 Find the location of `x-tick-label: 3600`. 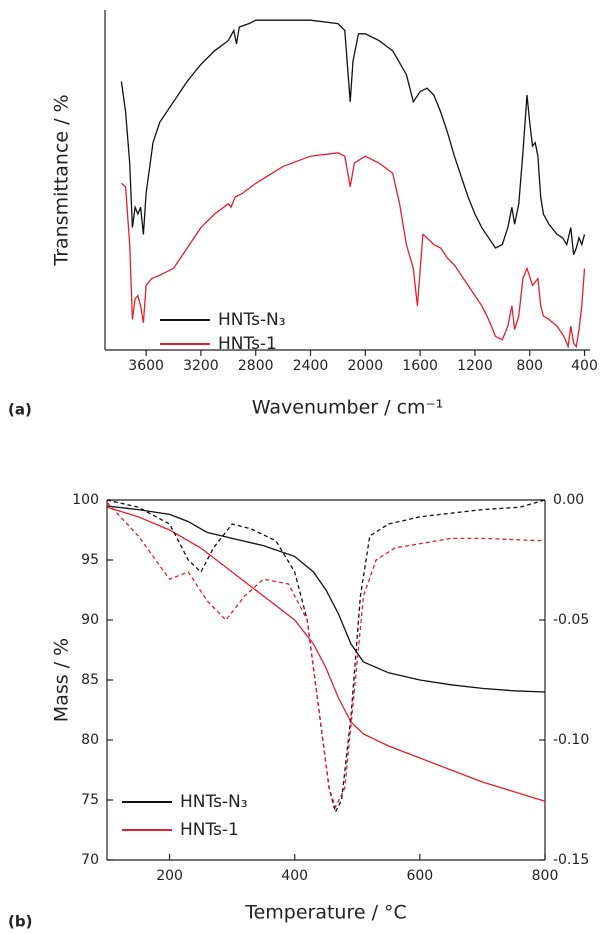

x-tick-label: 3600 is located at coordinates (146, 366).